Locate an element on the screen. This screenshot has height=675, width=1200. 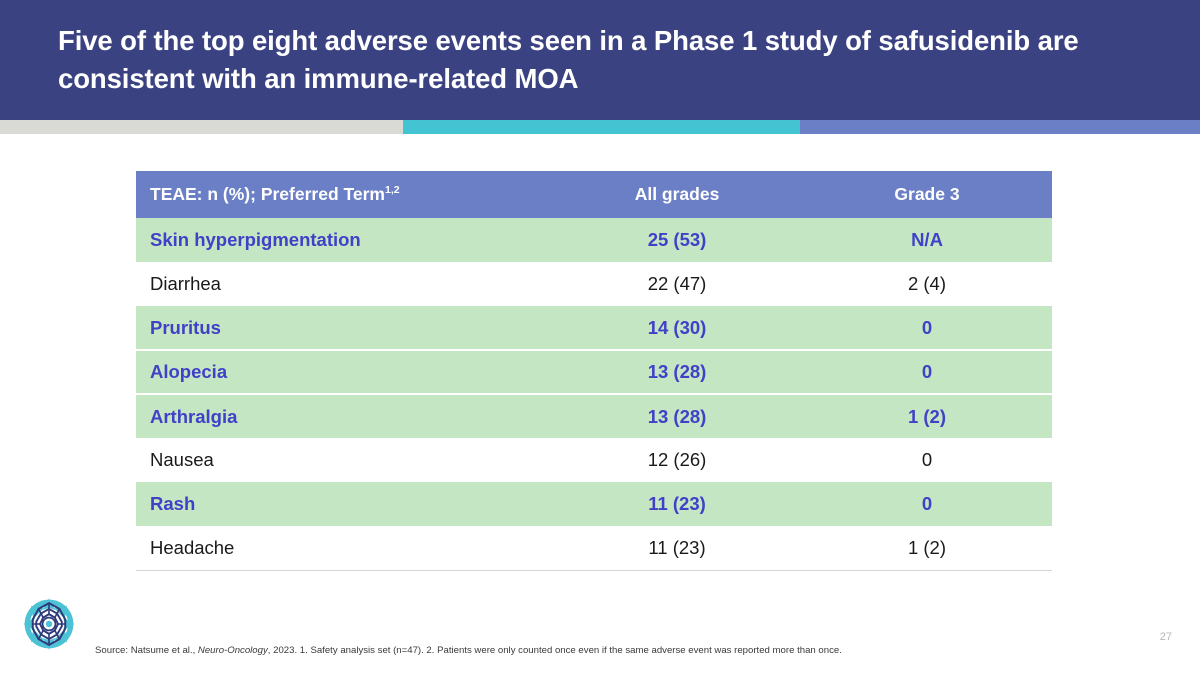
cell-preferred-term: Headache is located at coordinates (344, 548).